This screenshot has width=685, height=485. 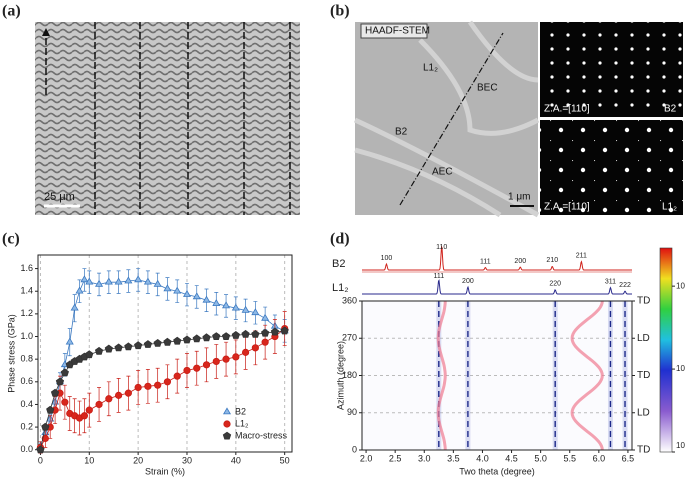 I want to click on scale-label: 25 μm, so click(x=59, y=197).